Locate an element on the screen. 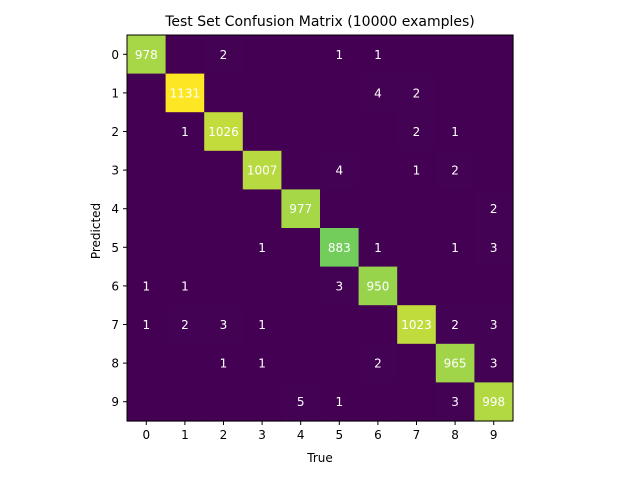 This screenshot has height=480, width=640. cell-value-label: 977 is located at coordinates (300, 209).